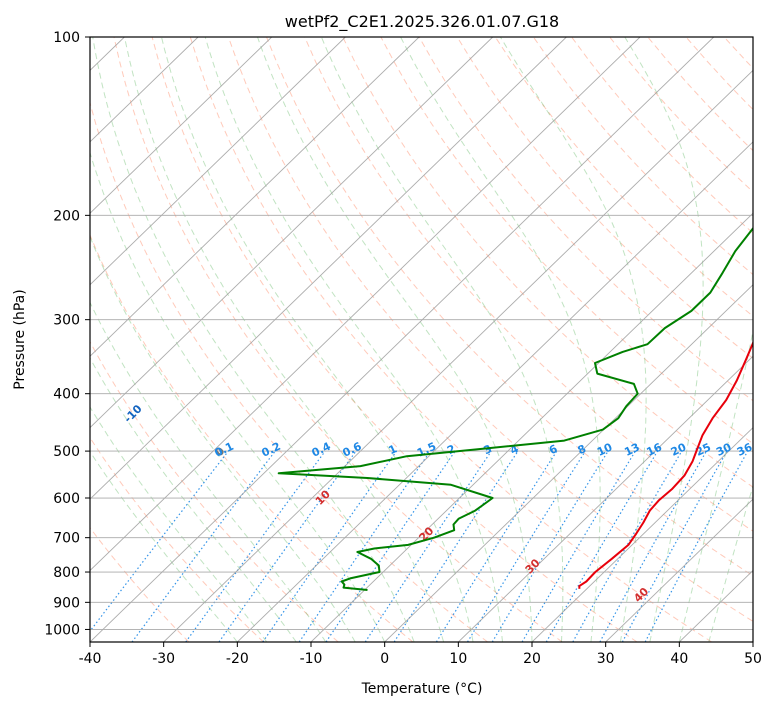  What do you see at coordinates (66, 539) in the screenshot?
I see `y-tick-label: 700` at bounding box center [66, 539].